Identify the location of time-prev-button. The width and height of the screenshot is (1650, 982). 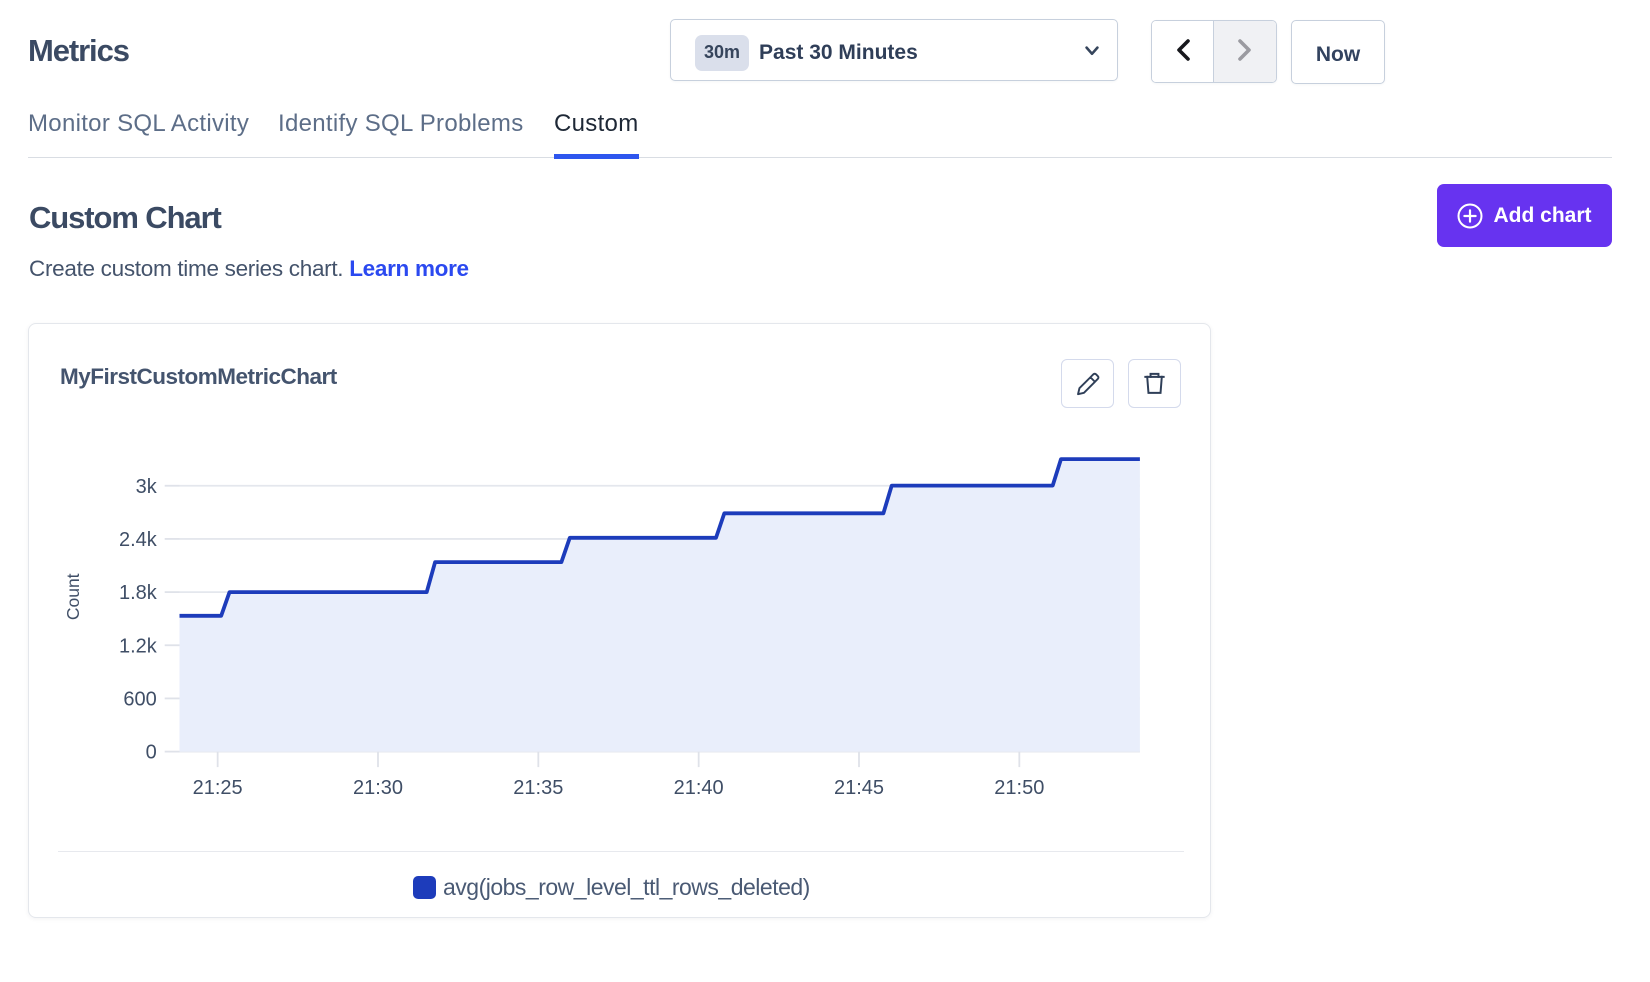
(1183, 51).